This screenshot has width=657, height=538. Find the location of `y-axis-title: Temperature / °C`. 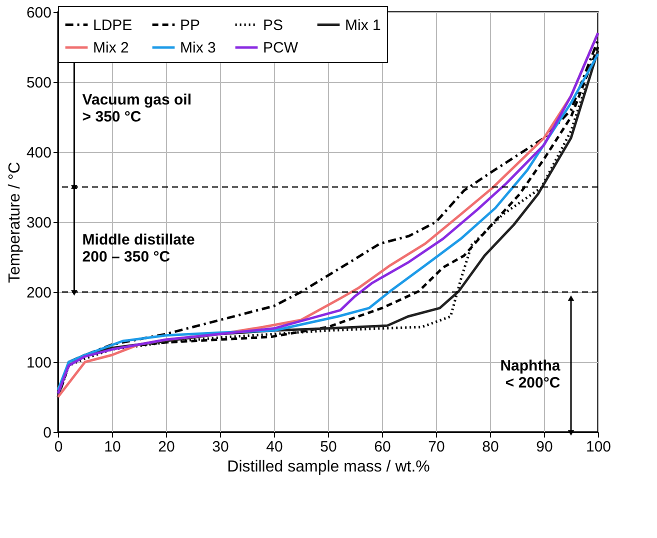

y-axis-title: Temperature / °C is located at coordinates (15, 223).